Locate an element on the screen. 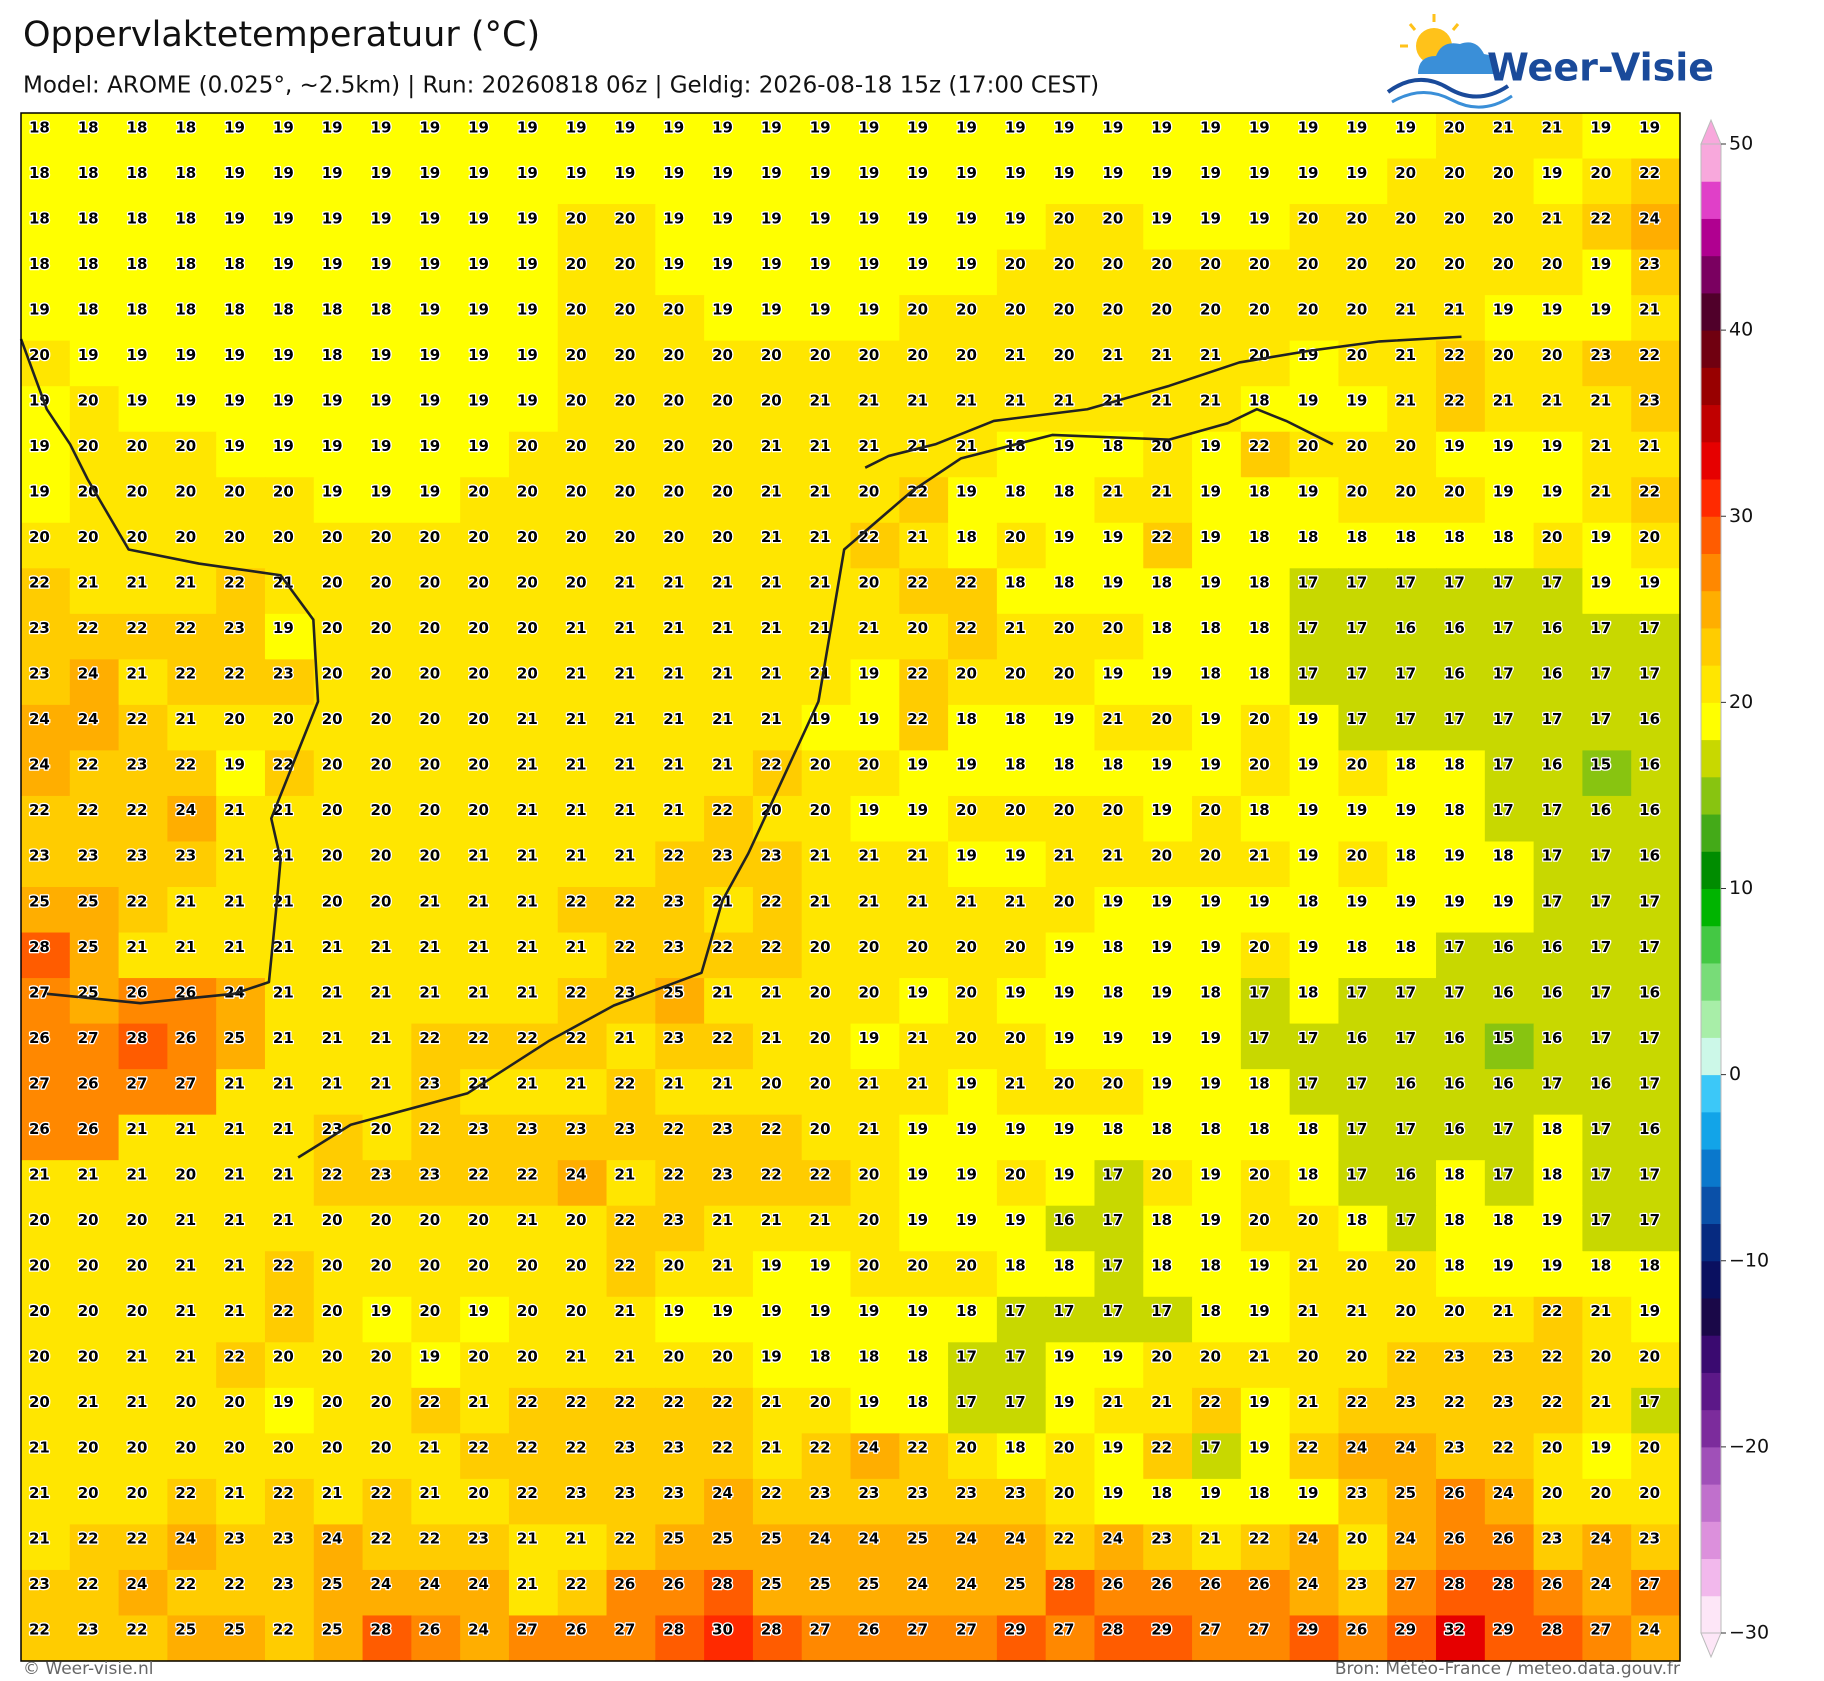  temperature-label: 15 is located at coordinates (1600, 765).